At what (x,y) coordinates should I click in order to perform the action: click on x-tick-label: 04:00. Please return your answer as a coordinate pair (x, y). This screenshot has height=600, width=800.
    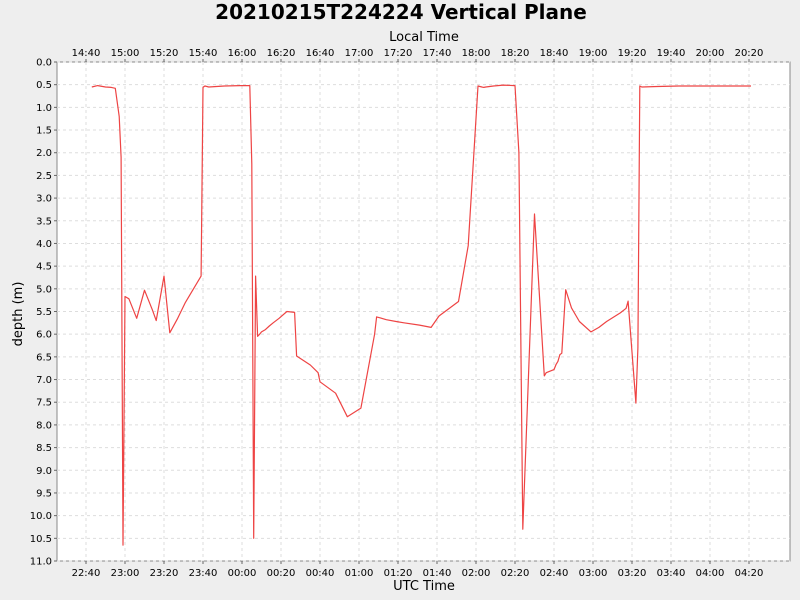
    Looking at the image, I should click on (710, 573).